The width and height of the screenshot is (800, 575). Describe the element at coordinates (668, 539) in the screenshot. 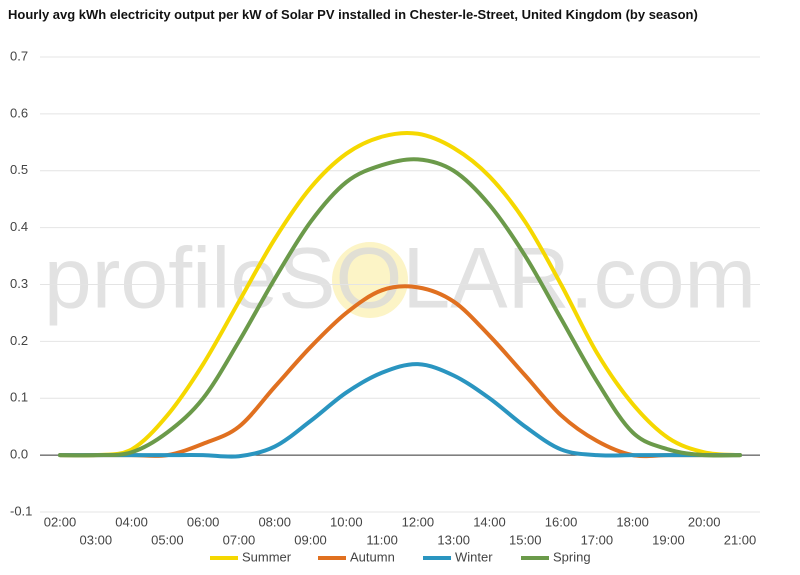

I see `x-tick-label: 19:00` at that location.